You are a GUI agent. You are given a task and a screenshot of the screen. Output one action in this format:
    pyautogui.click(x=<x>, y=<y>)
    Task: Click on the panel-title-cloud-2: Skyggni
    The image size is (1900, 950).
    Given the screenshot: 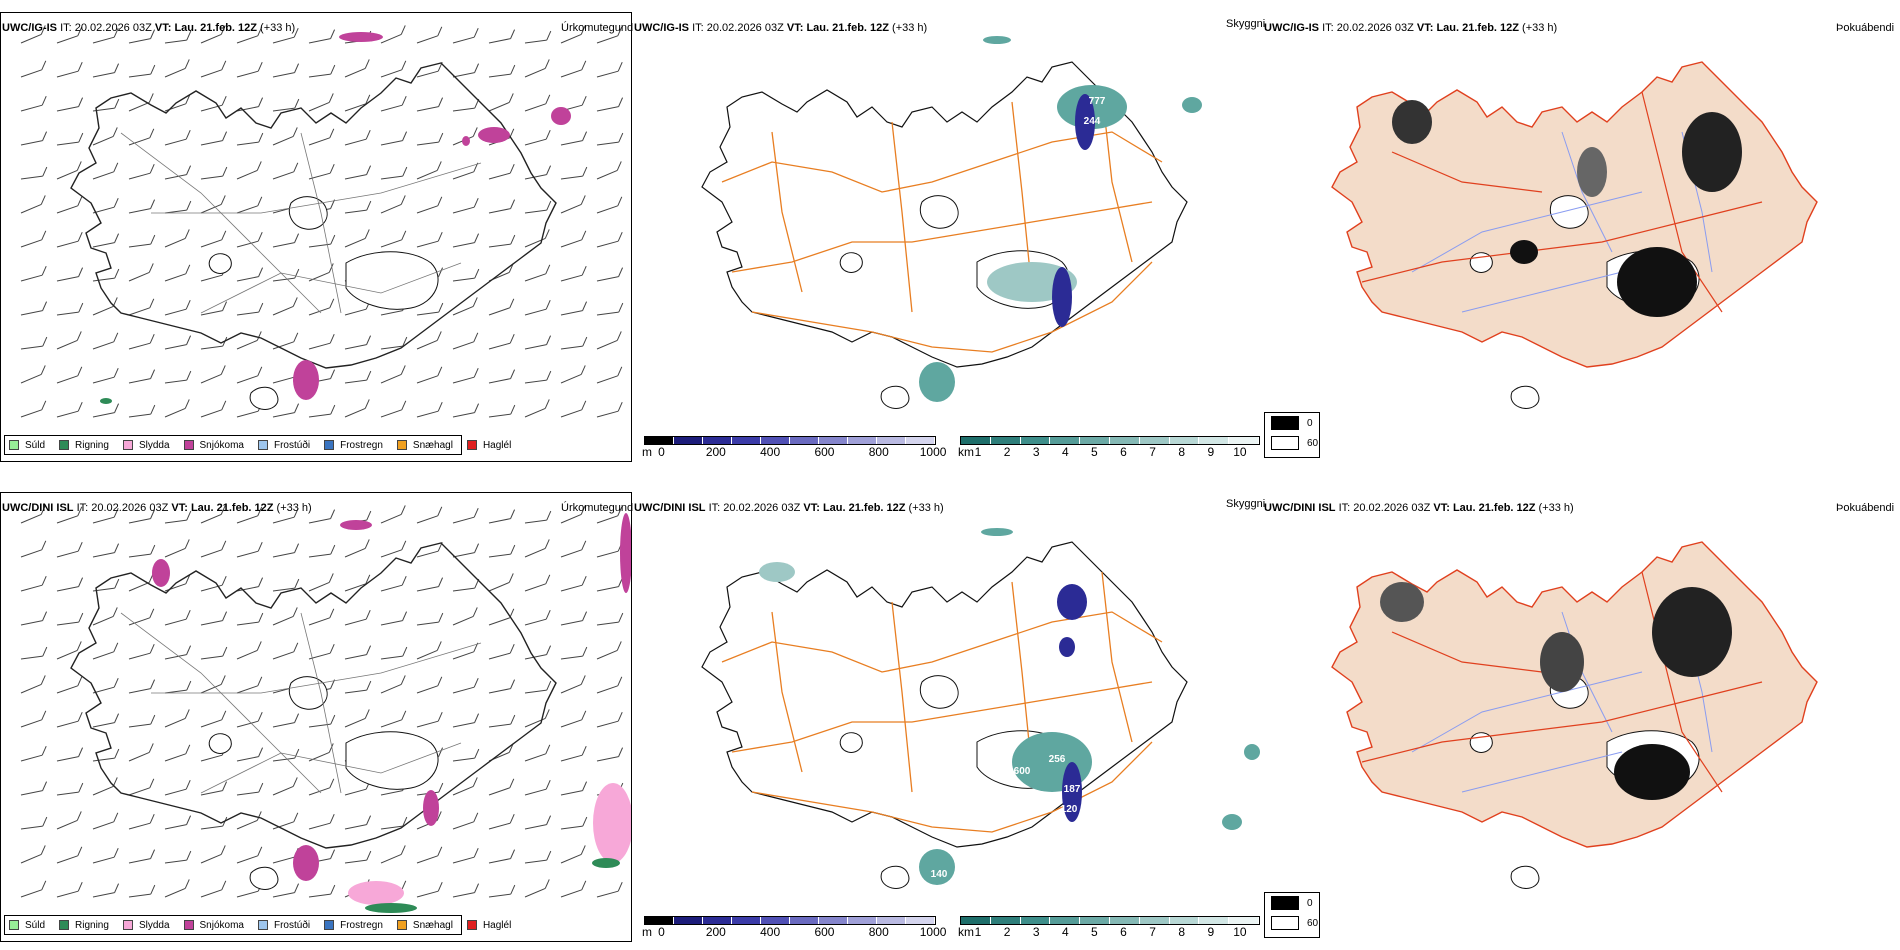 What is the action you would take?
    pyautogui.click(x=1246, y=504)
    